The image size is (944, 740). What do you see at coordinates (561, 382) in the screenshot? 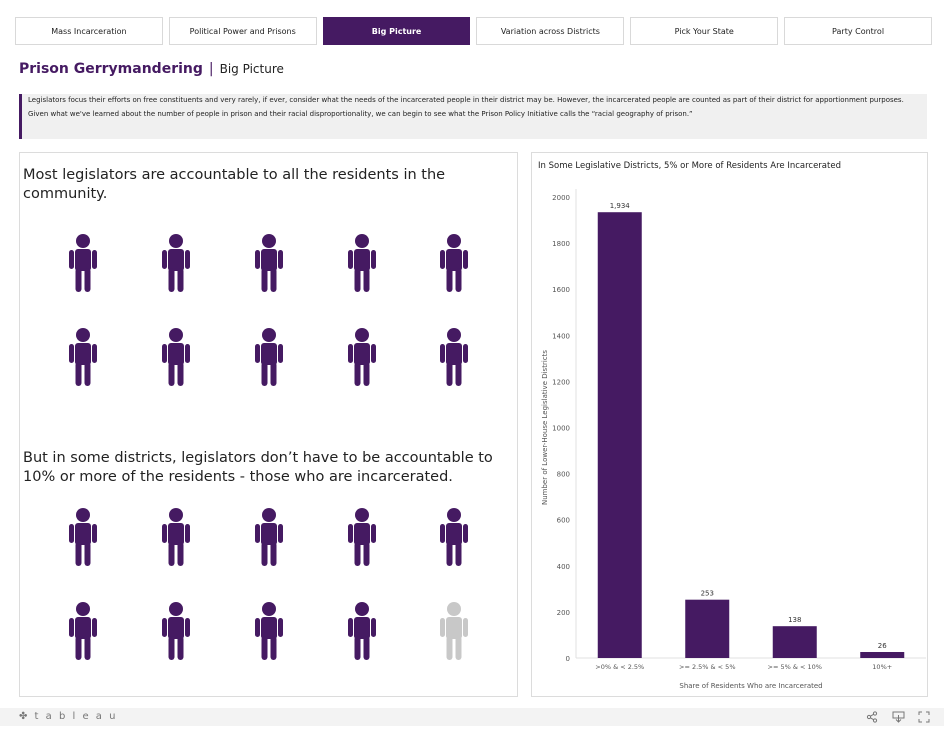
I see `y-tick-label: 1200` at bounding box center [561, 382].